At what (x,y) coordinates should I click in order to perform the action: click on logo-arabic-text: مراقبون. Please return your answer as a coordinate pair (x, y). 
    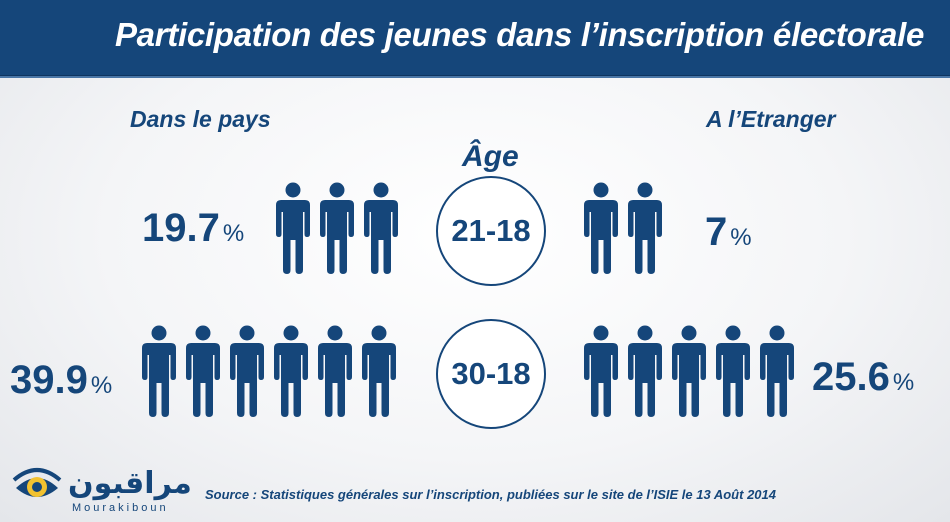
    Looking at the image, I should click on (130, 483).